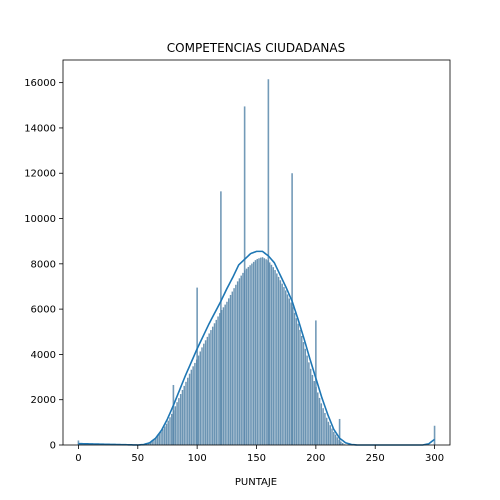  Describe the element at coordinates (40, 83) in the screenshot. I see `y-tick-label: 16000` at that location.